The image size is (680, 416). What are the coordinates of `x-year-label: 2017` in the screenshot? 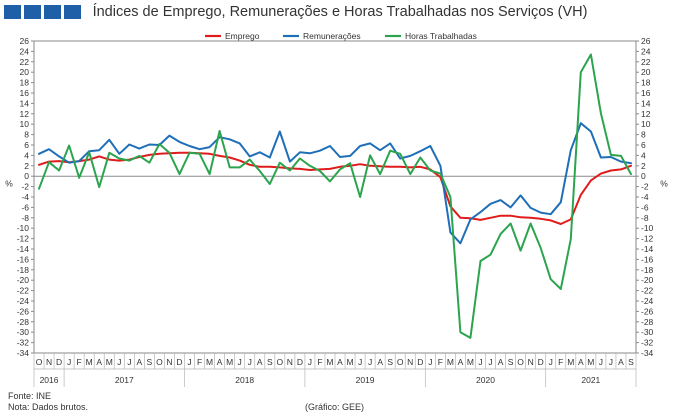 It's located at (124, 380).